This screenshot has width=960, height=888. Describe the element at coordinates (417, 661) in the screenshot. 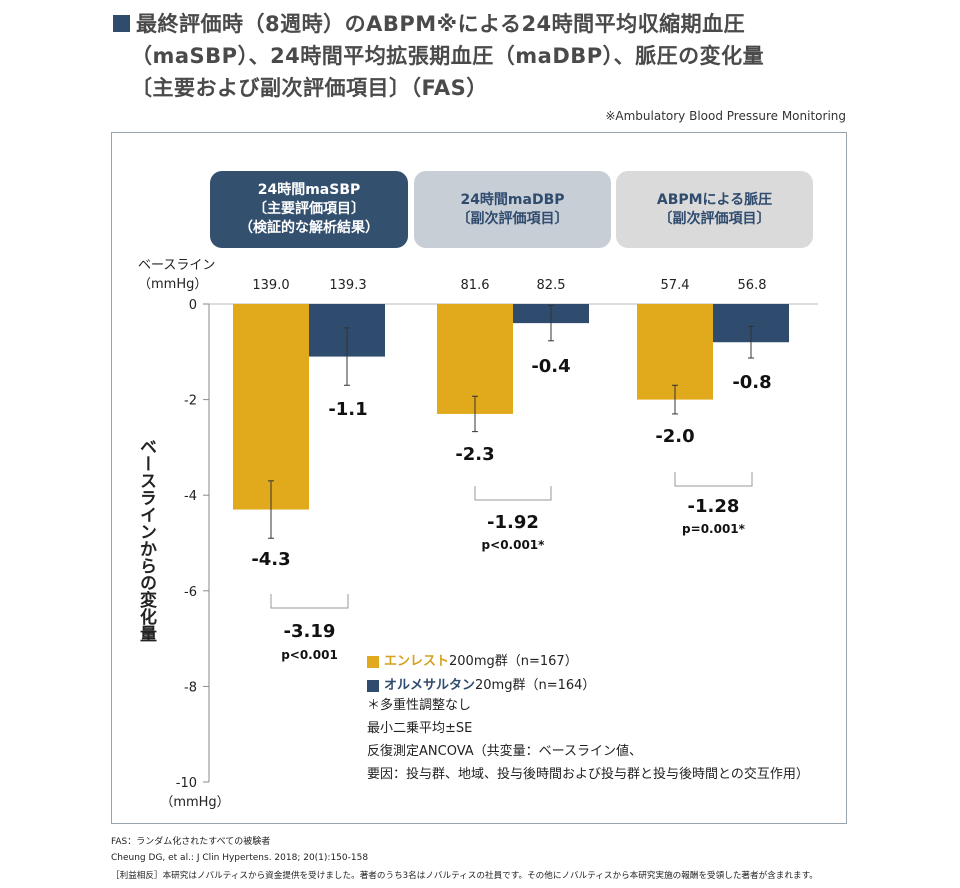

I see `legend-entresto-name: エンレスト` at that location.